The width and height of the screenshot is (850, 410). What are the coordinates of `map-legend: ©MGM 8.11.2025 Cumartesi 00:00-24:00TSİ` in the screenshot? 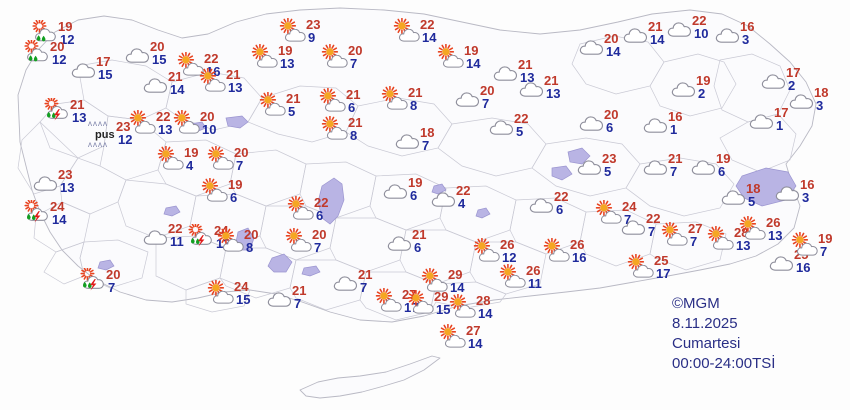 It's located at (723, 334).